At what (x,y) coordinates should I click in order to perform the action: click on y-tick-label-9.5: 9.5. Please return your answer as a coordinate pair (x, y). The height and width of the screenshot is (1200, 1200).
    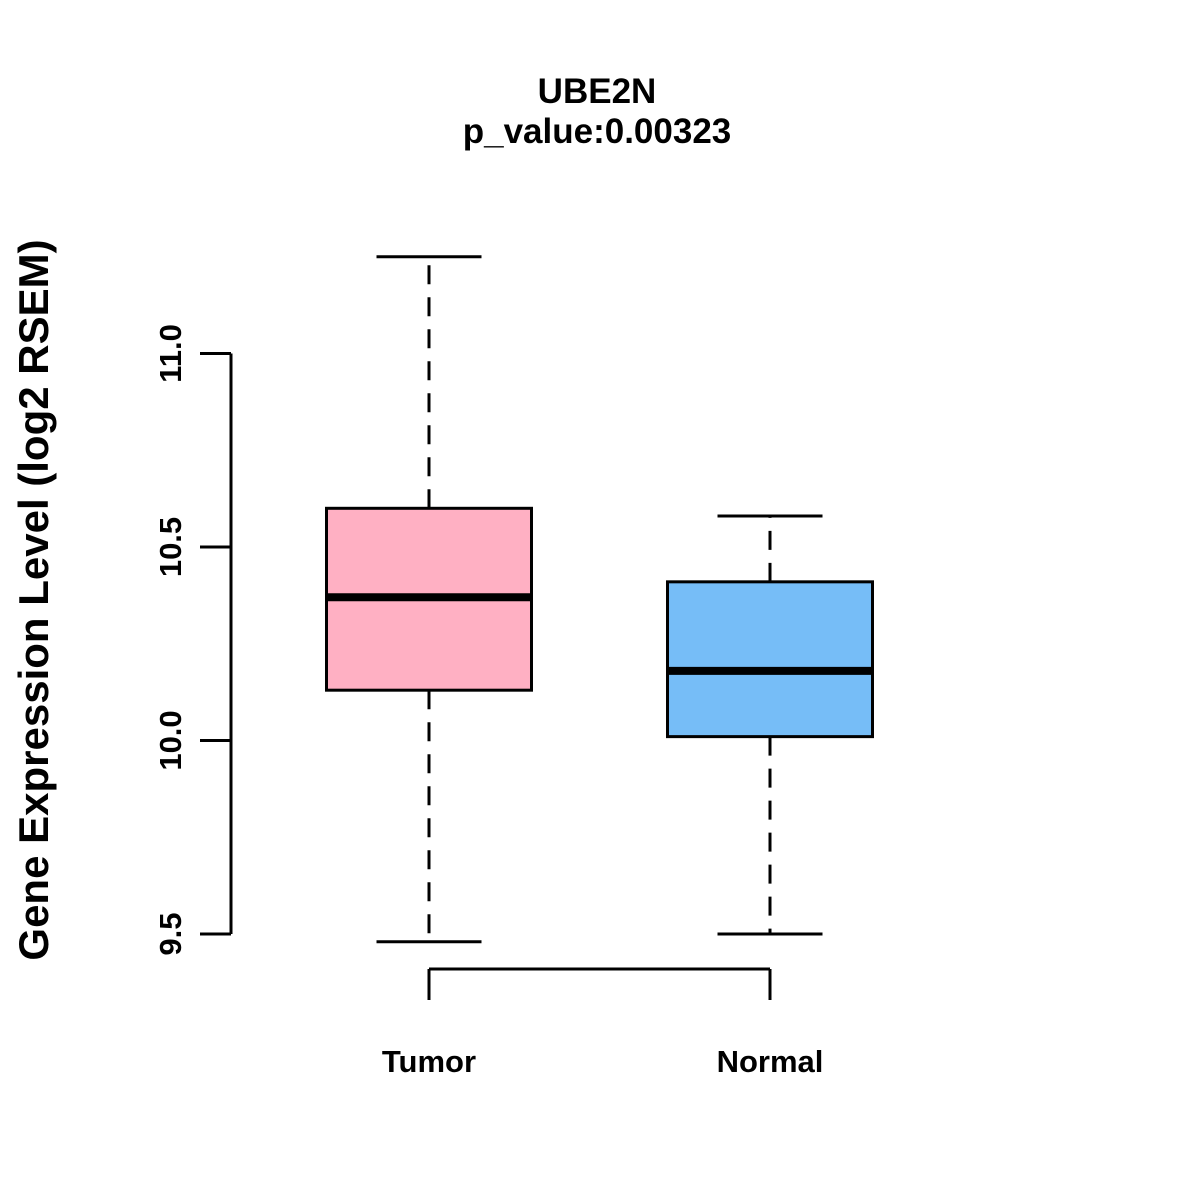
    Looking at the image, I should click on (170, 933).